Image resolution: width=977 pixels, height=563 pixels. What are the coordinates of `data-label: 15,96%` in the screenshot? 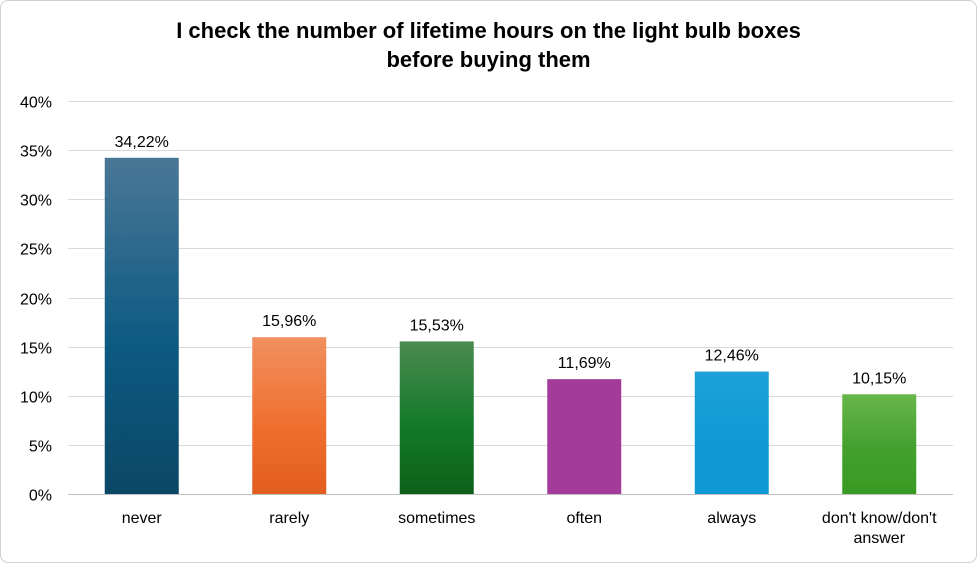 It's located at (289, 321).